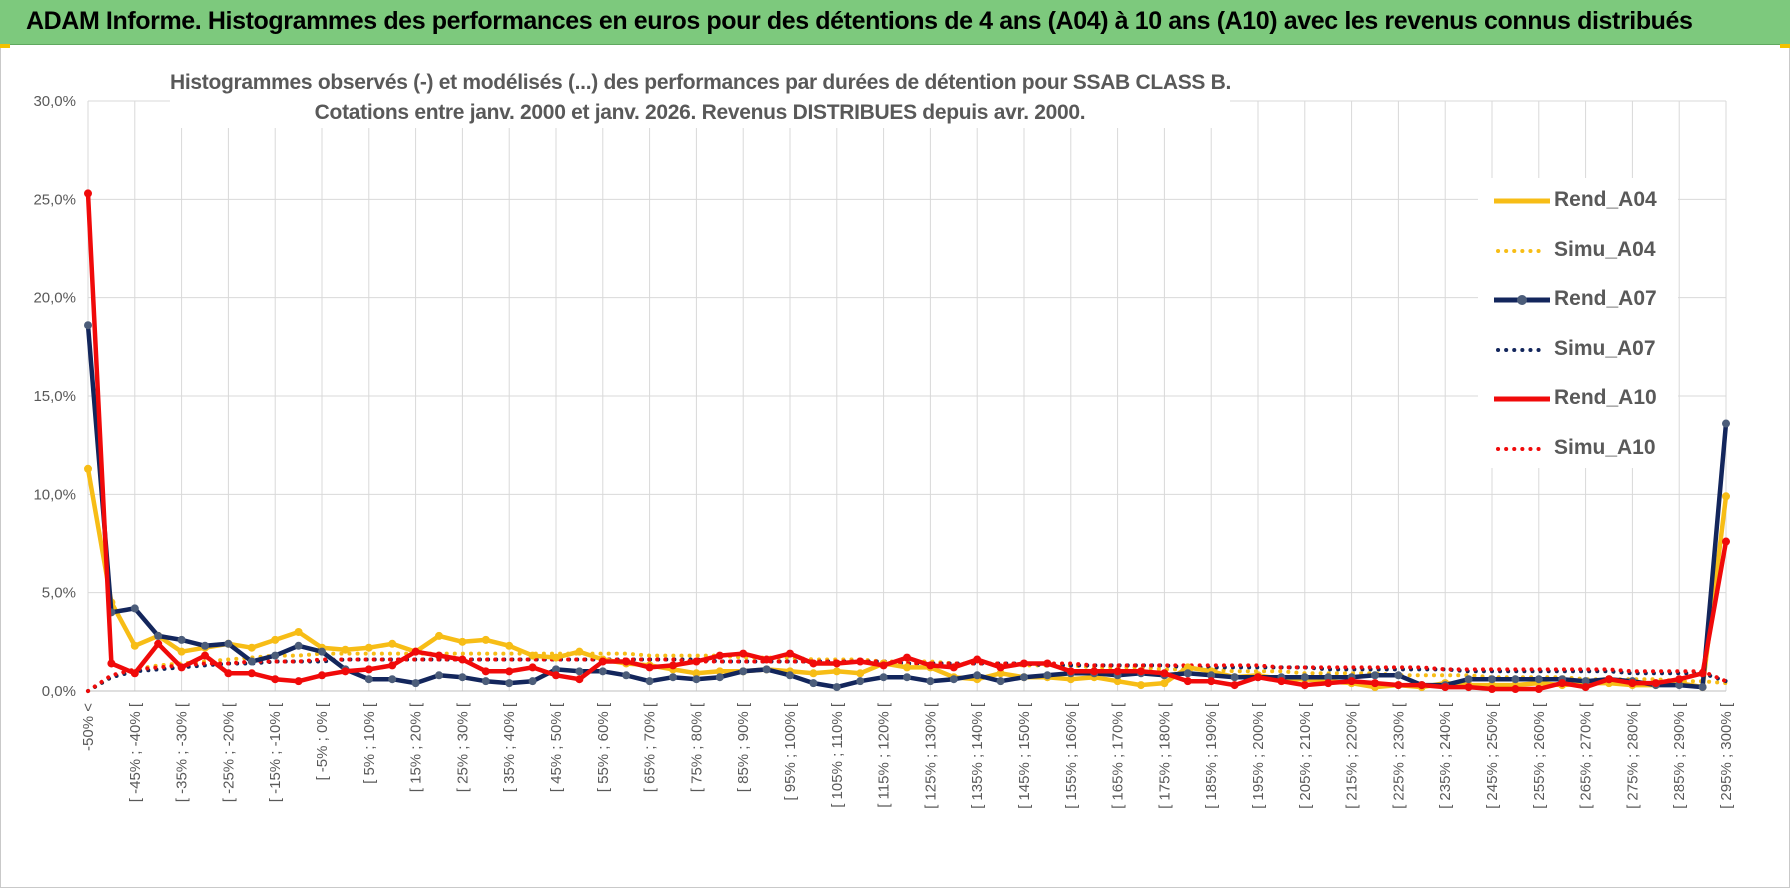 Image resolution: width=1790 pixels, height=888 pixels. Describe the element at coordinates (1605, 447) in the screenshot. I see `legend-label: Simu_A10` at that location.